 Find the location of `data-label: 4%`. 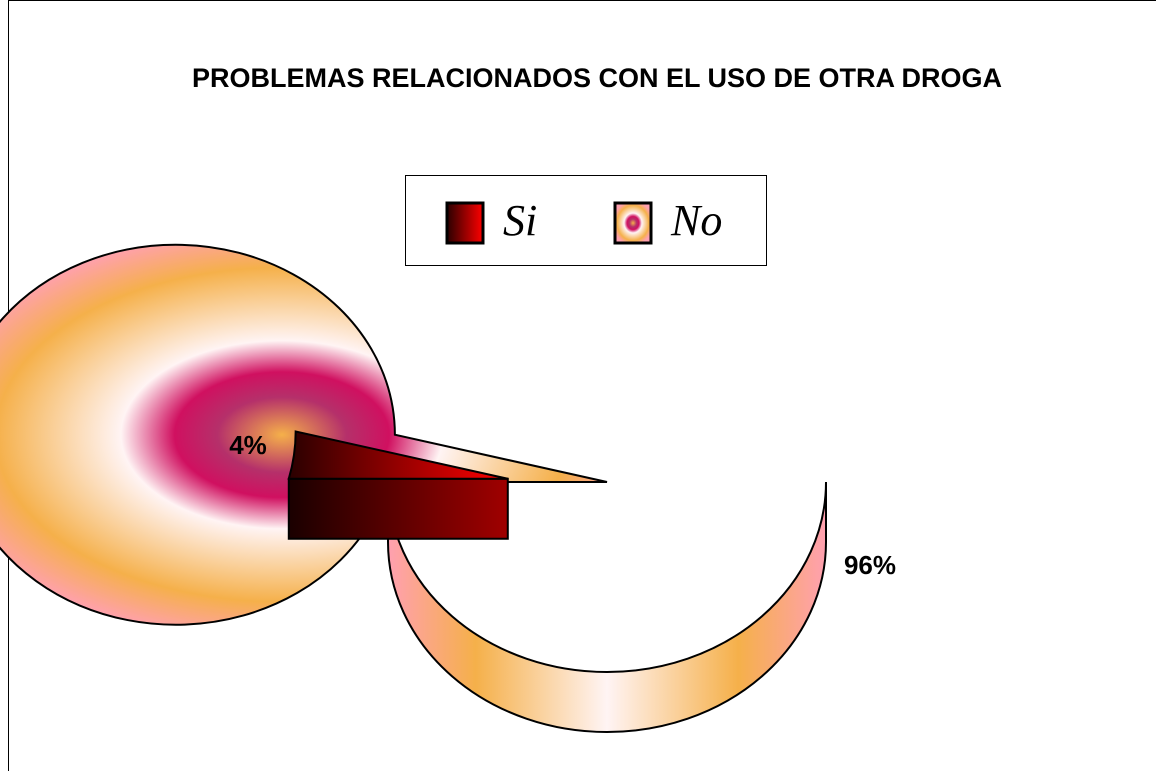

data-label: 4% is located at coordinates (248, 445).